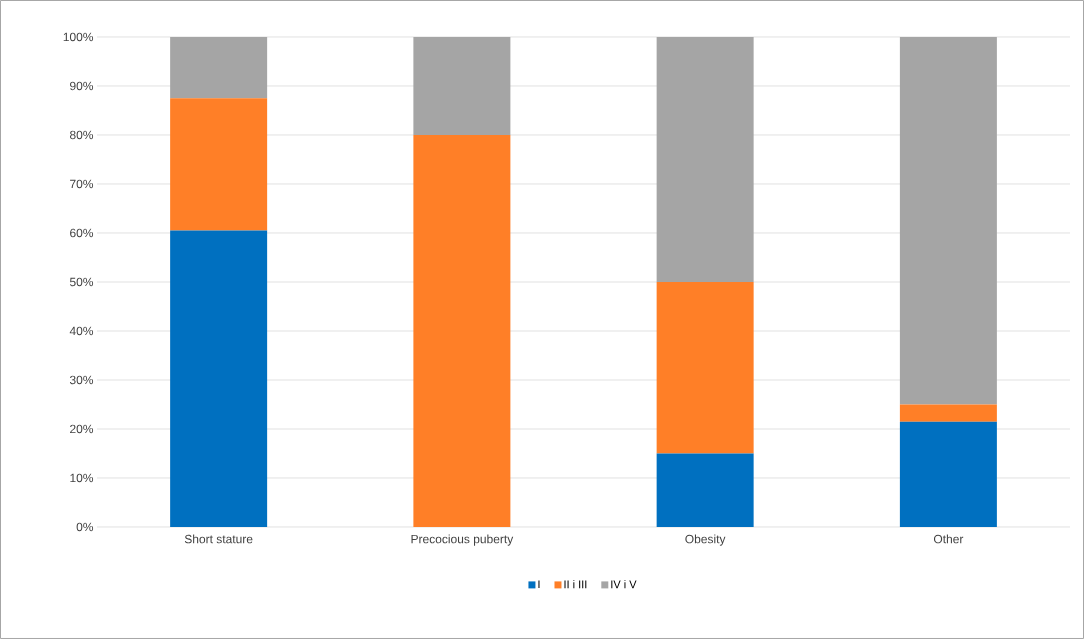 This screenshot has height=639, width=1084. Describe the element at coordinates (85, 527) in the screenshot. I see `y-tick-label: 0%` at that location.